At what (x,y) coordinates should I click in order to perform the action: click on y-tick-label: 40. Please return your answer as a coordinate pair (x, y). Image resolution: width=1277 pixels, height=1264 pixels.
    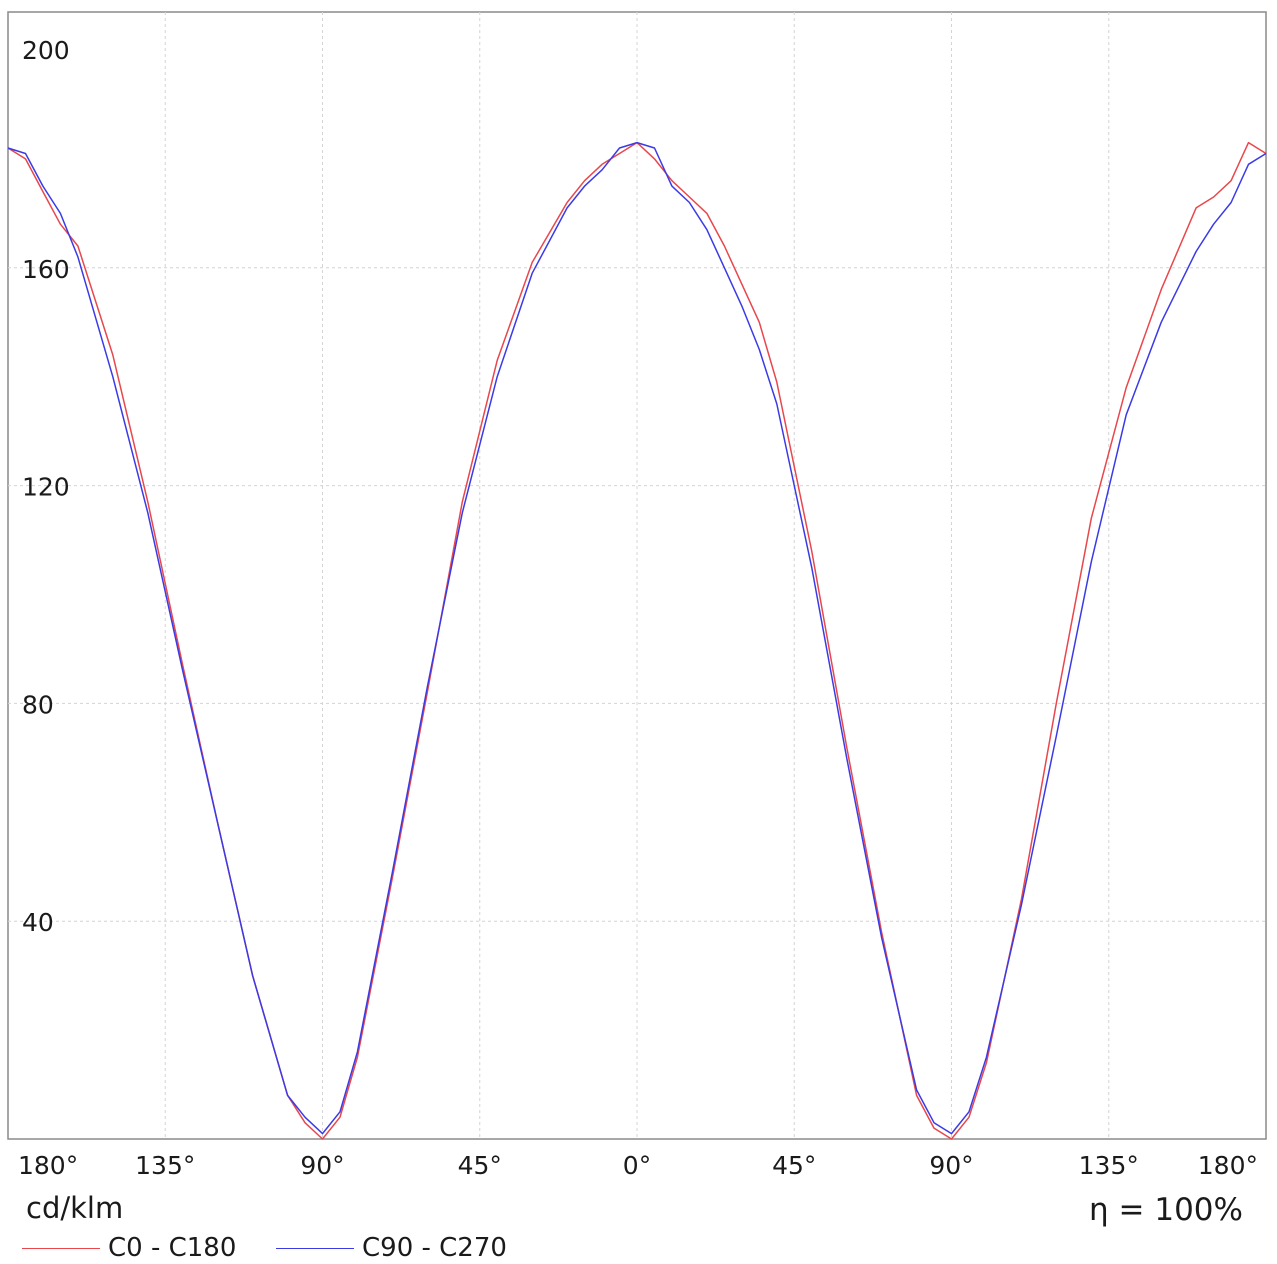
    Looking at the image, I should click on (38, 922).